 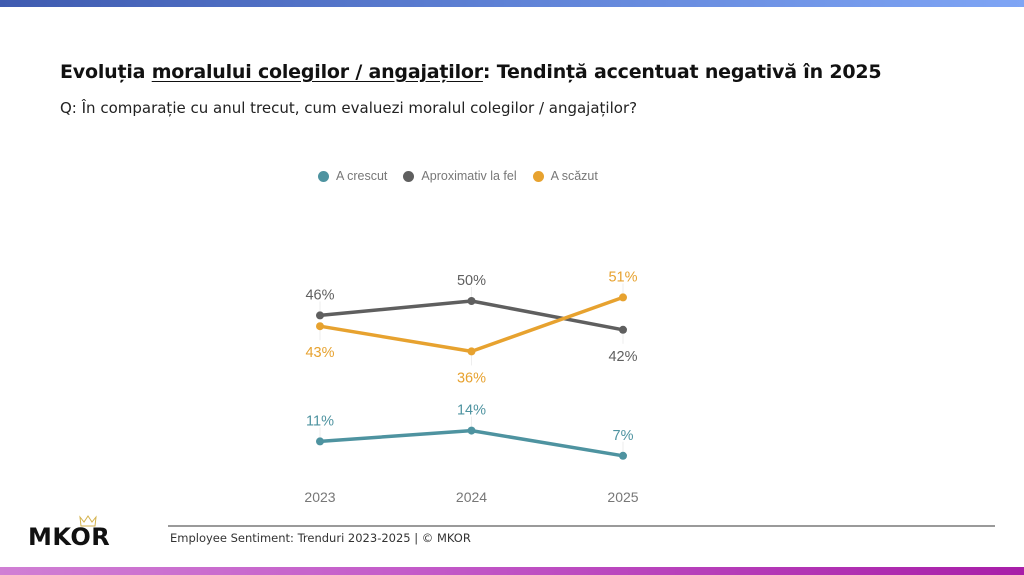 I want to click on x-tick-label: 2023, so click(x=319, y=497).